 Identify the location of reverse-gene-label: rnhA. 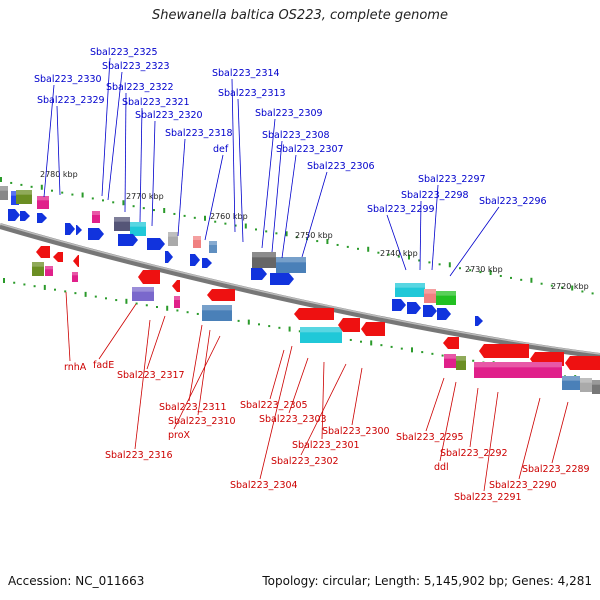
(75, 367).